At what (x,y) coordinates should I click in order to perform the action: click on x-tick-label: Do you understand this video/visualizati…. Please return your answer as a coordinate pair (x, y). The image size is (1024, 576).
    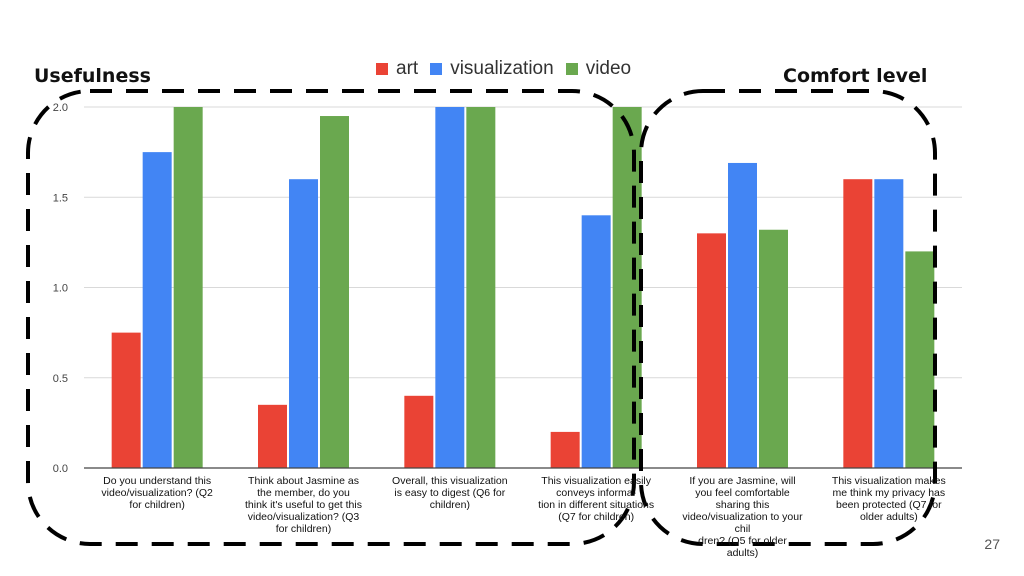
    Looking at the image, I should click on (157, 493).